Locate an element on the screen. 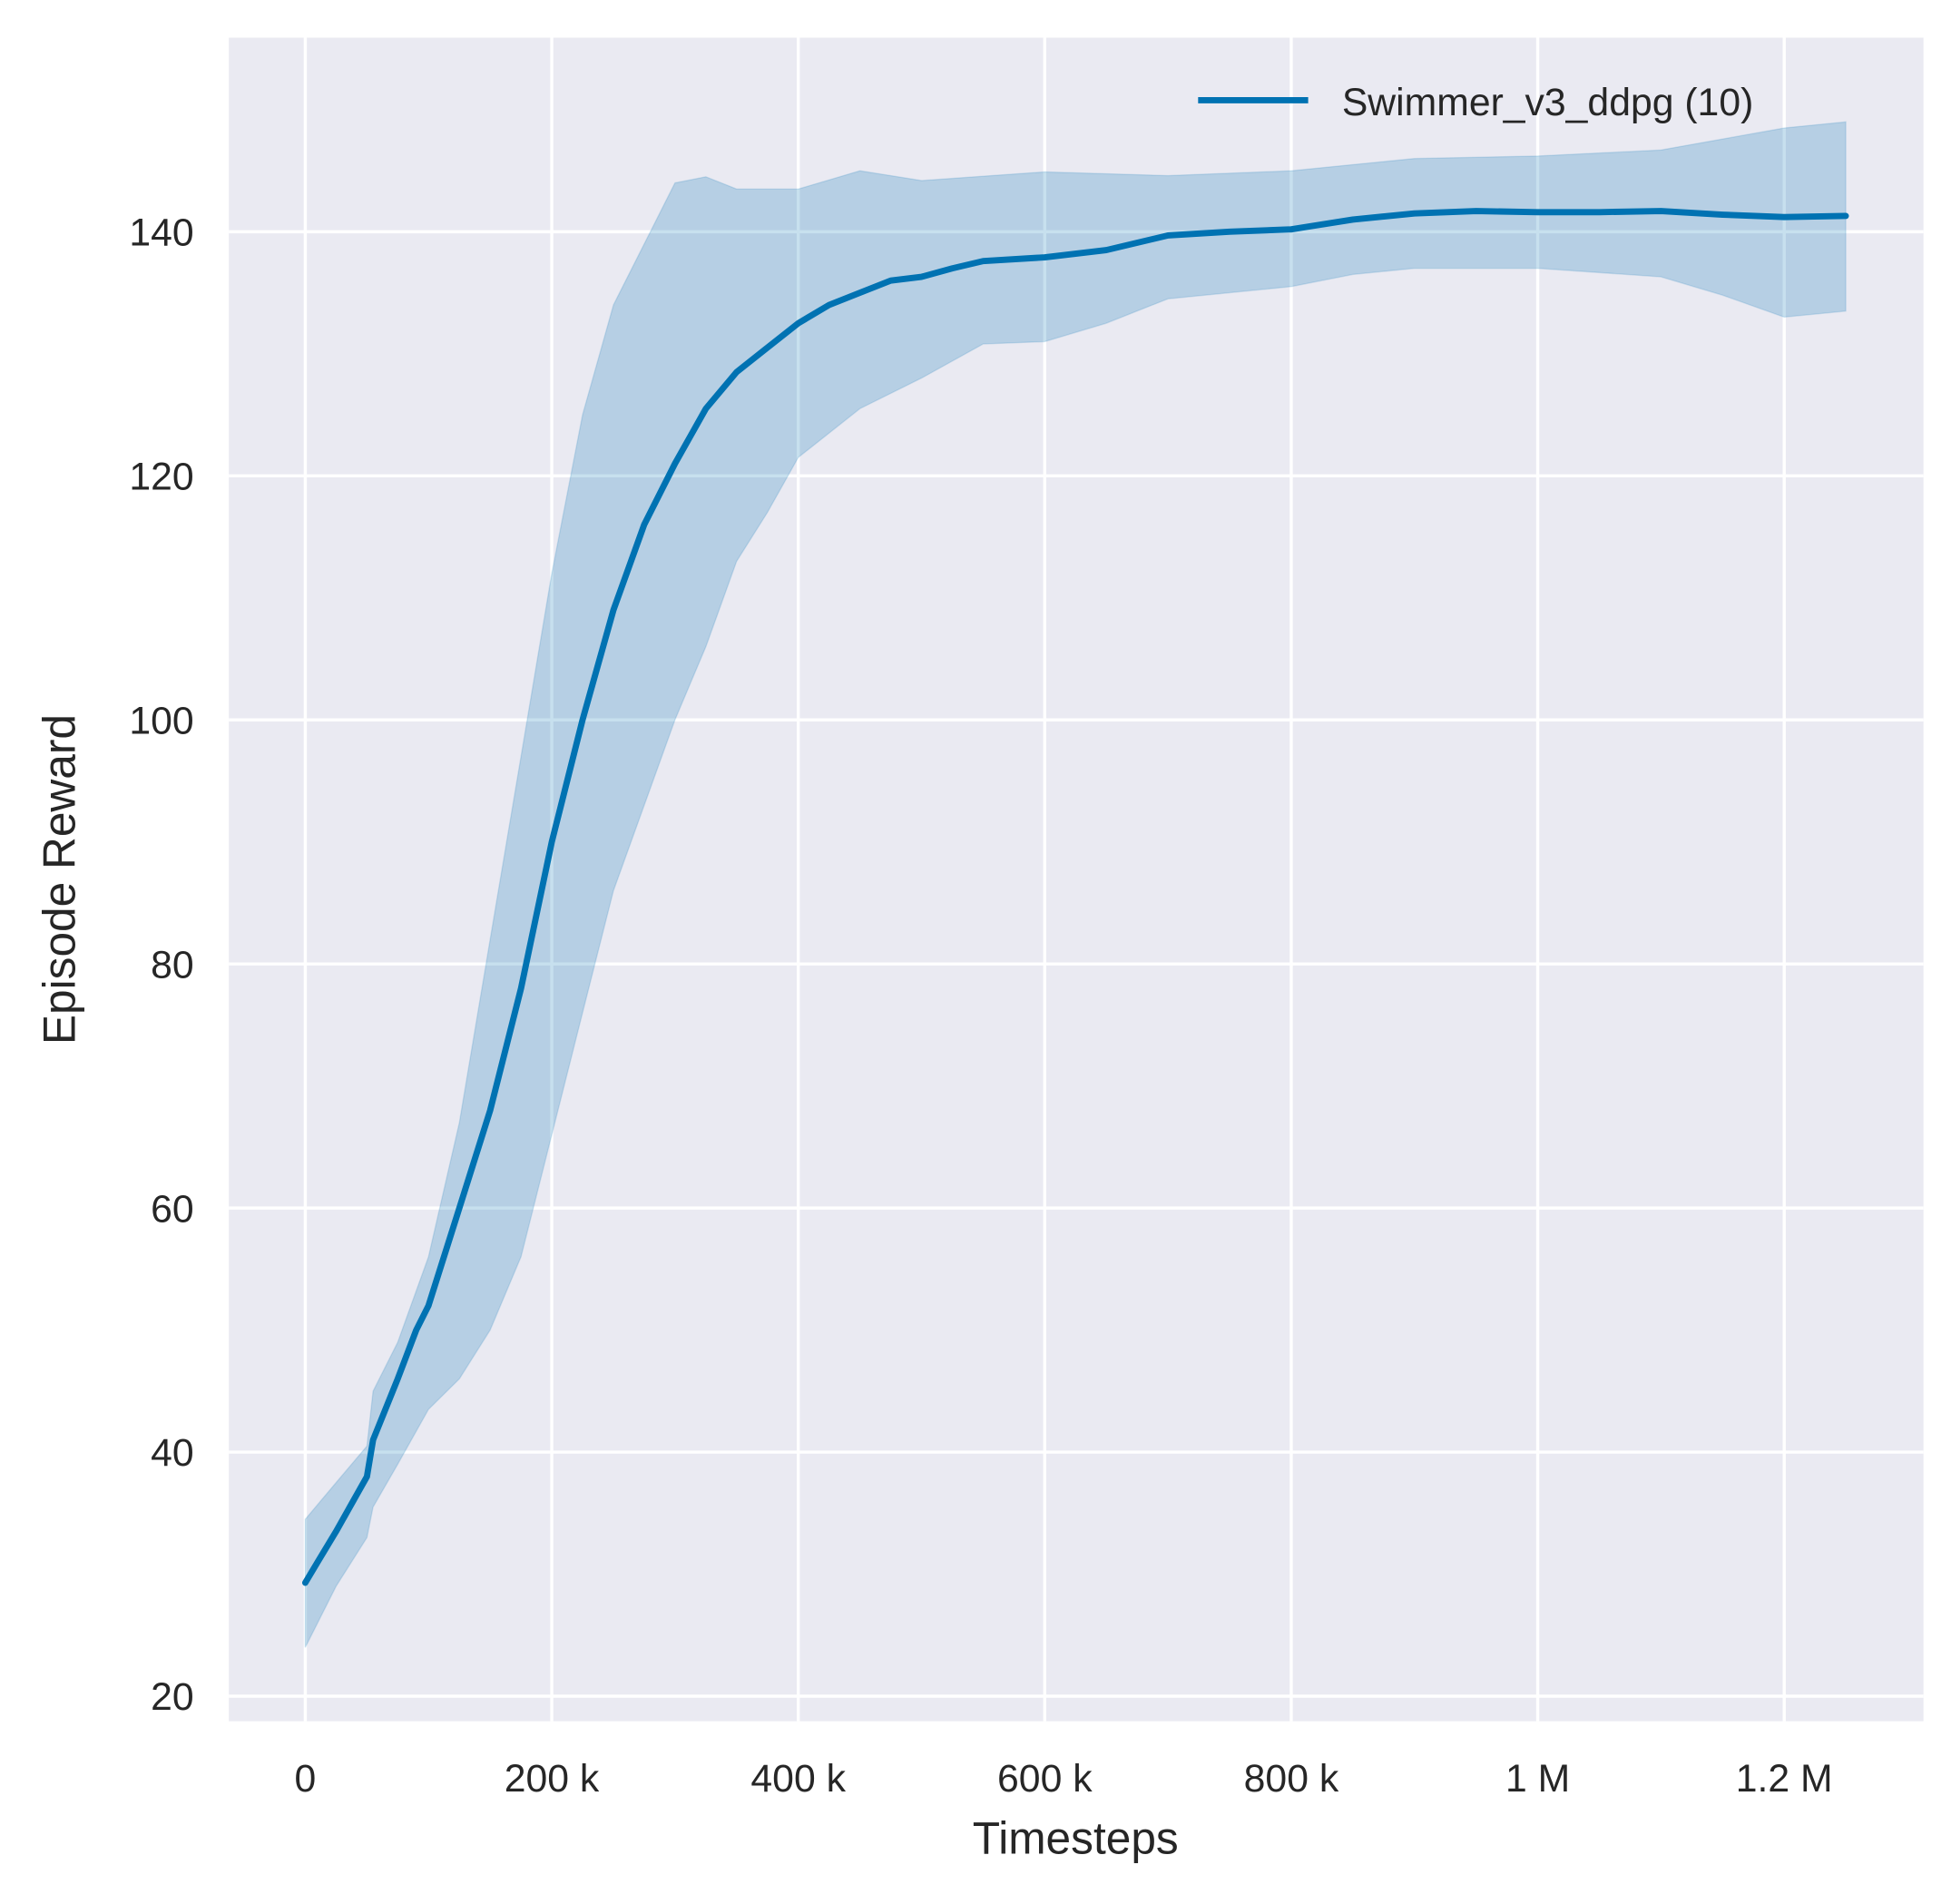 This screenshot has width=1951, height=1904. y-tick-label: 100 is located at coordinates (161, 720).